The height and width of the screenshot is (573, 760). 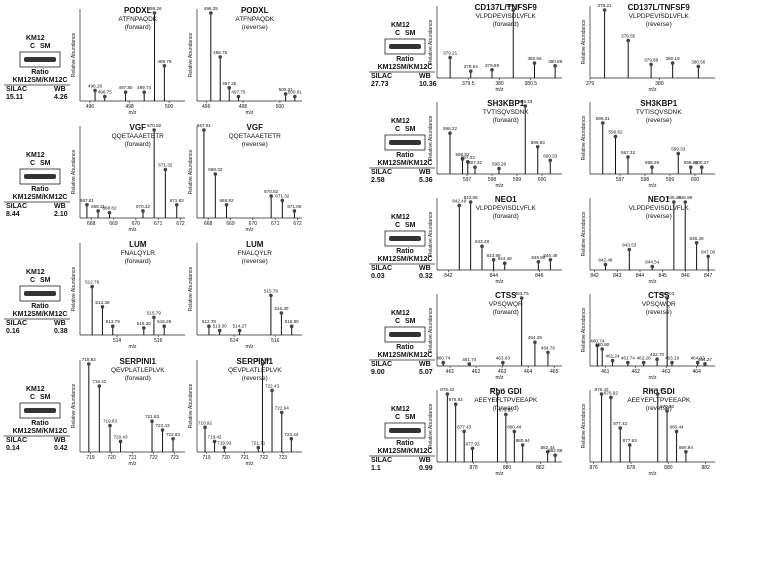 What do you see at coordinates (255, 253) in the screenshot?
I see `peptide: FNALQYLR` at bounding box center [255, 253].